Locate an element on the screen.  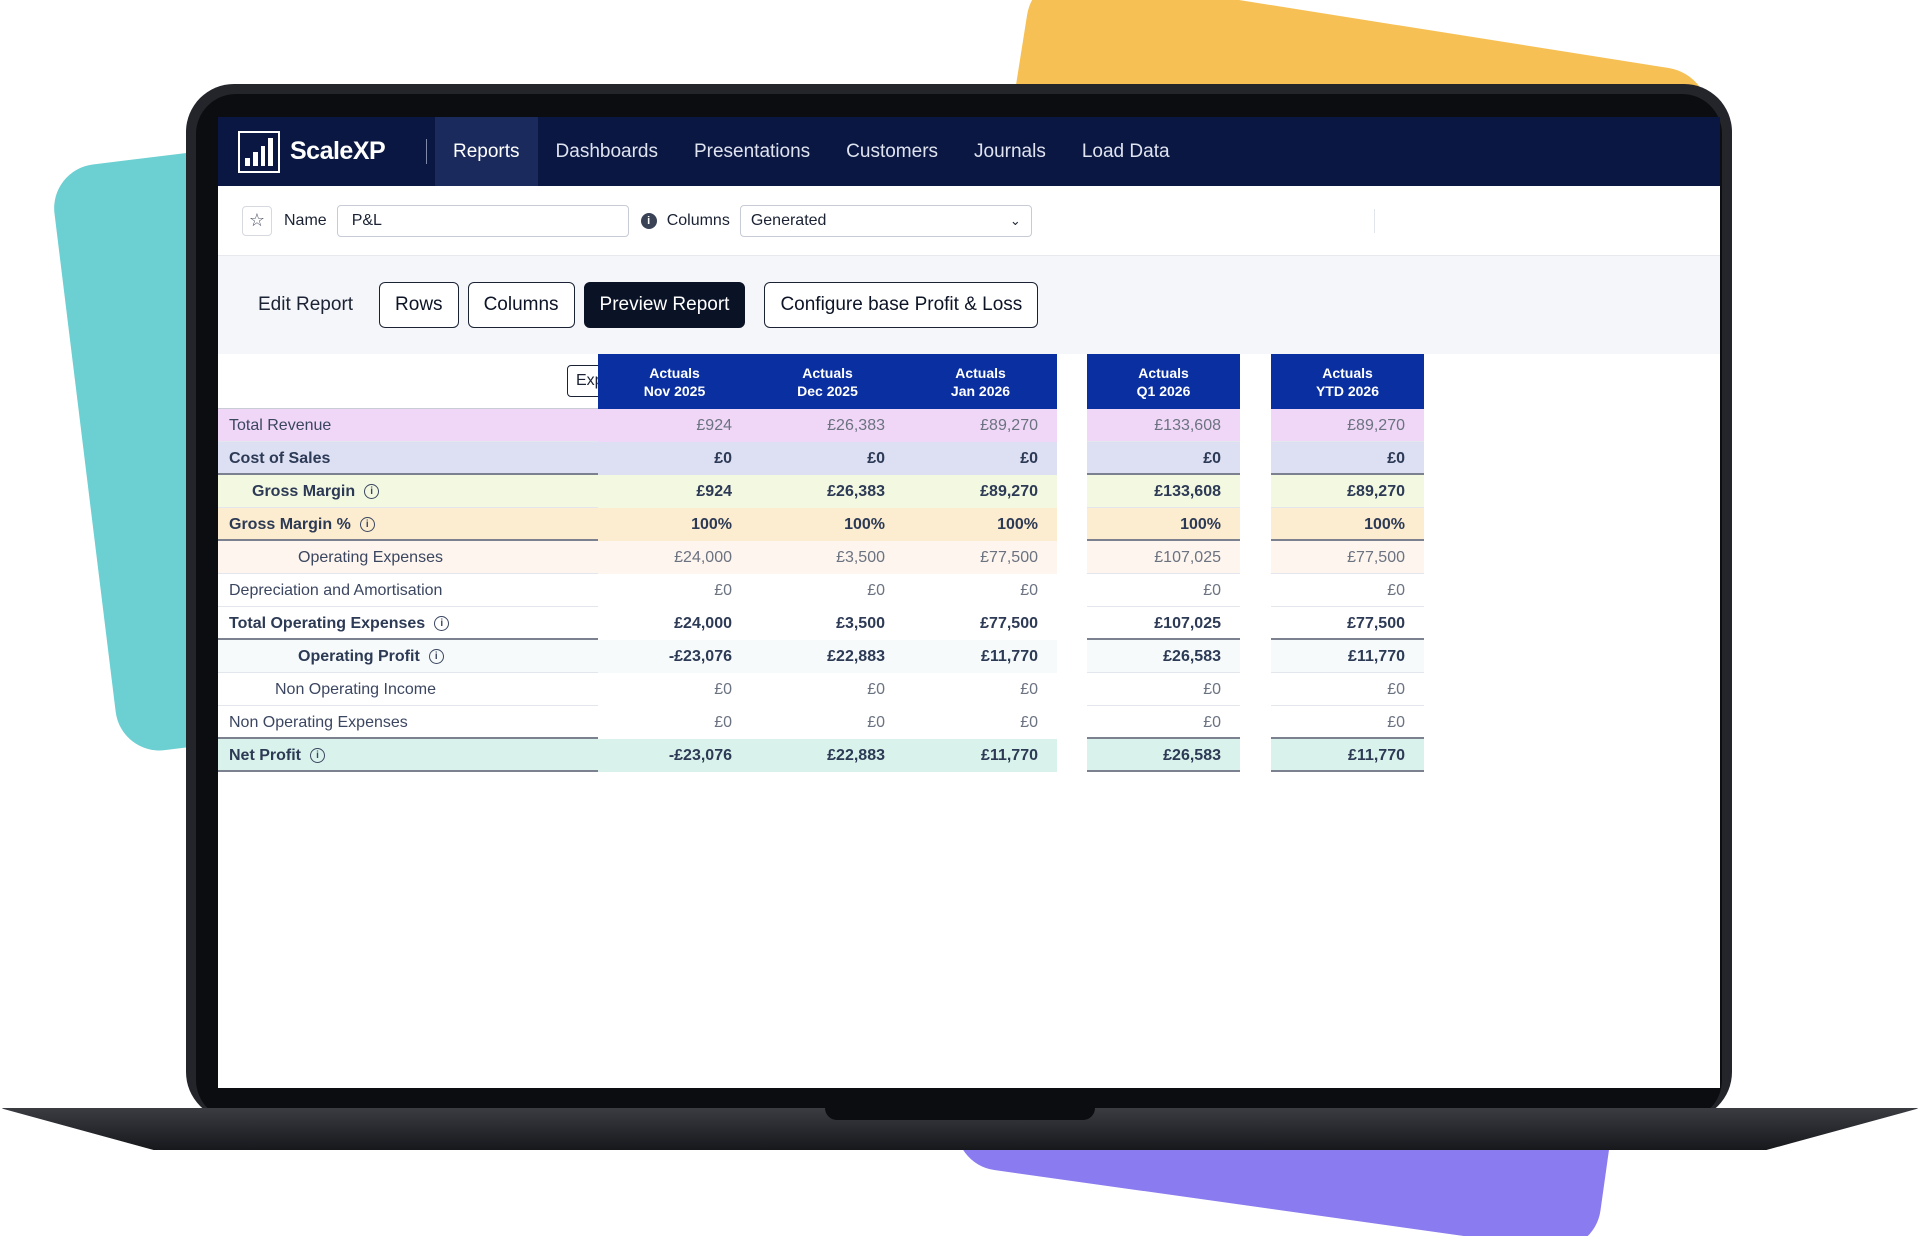
row-label: Operating Profit is located at coordinates (359, 656).